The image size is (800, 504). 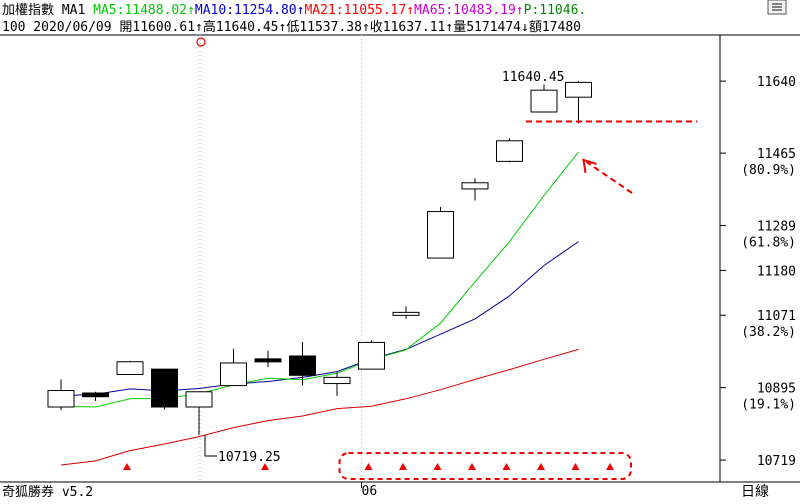 I want to click on summary-part-10: ↓, so click(x=525, y=27).